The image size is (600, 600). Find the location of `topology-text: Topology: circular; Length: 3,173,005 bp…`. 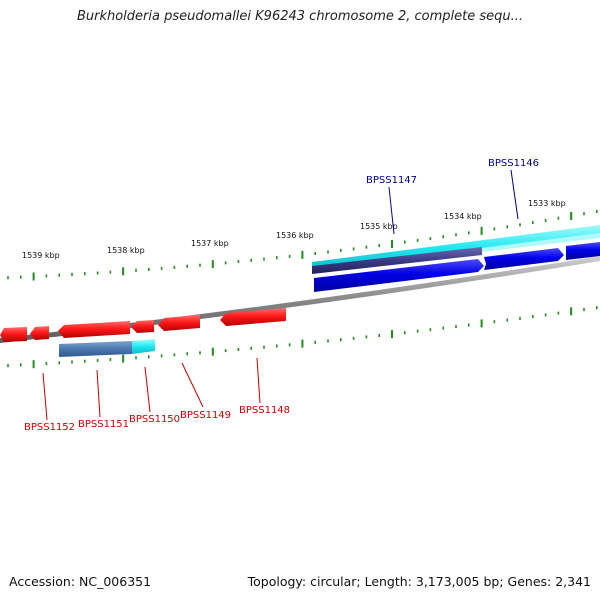

topology-text: Topology: circular; Length: 3,173,005 bp… is located at coordinates (419, 581).